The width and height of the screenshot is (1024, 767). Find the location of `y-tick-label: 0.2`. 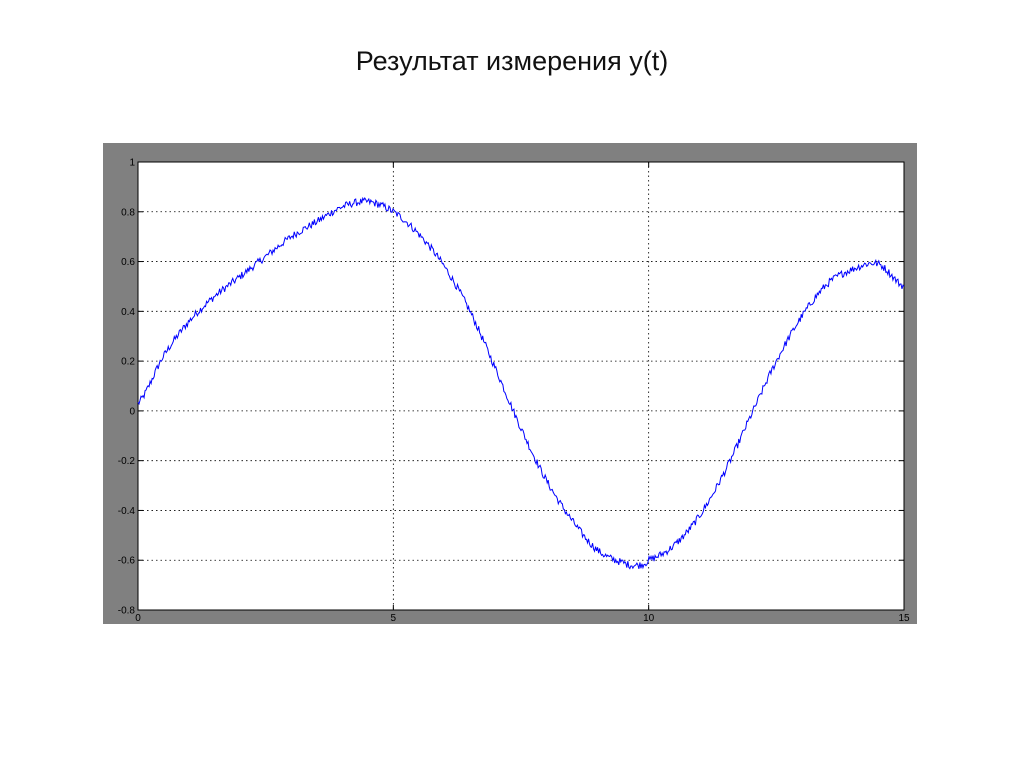

y-tick-label: 0.2 is located at coordinates (128, 362).